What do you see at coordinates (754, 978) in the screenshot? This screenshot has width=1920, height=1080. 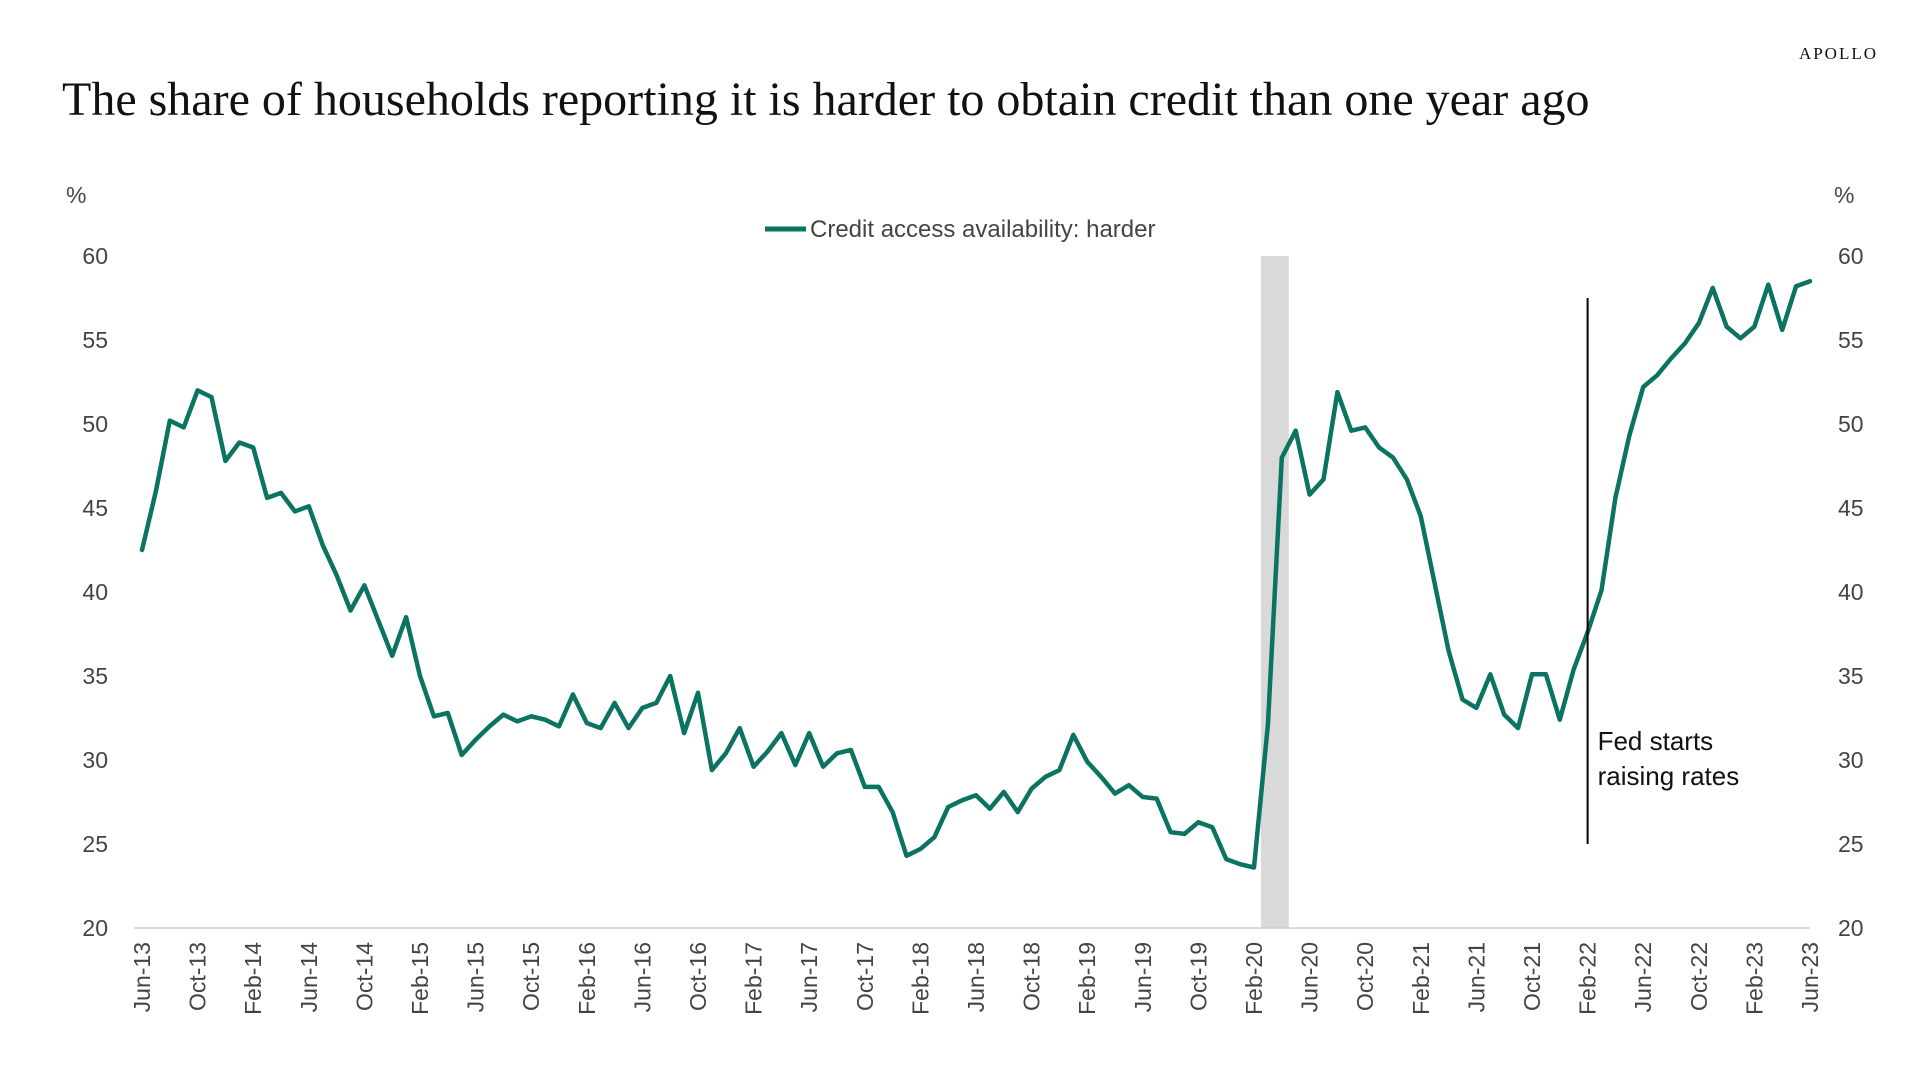 I see `x-tick-label: Feb-17` at bounding box center [754, 978].